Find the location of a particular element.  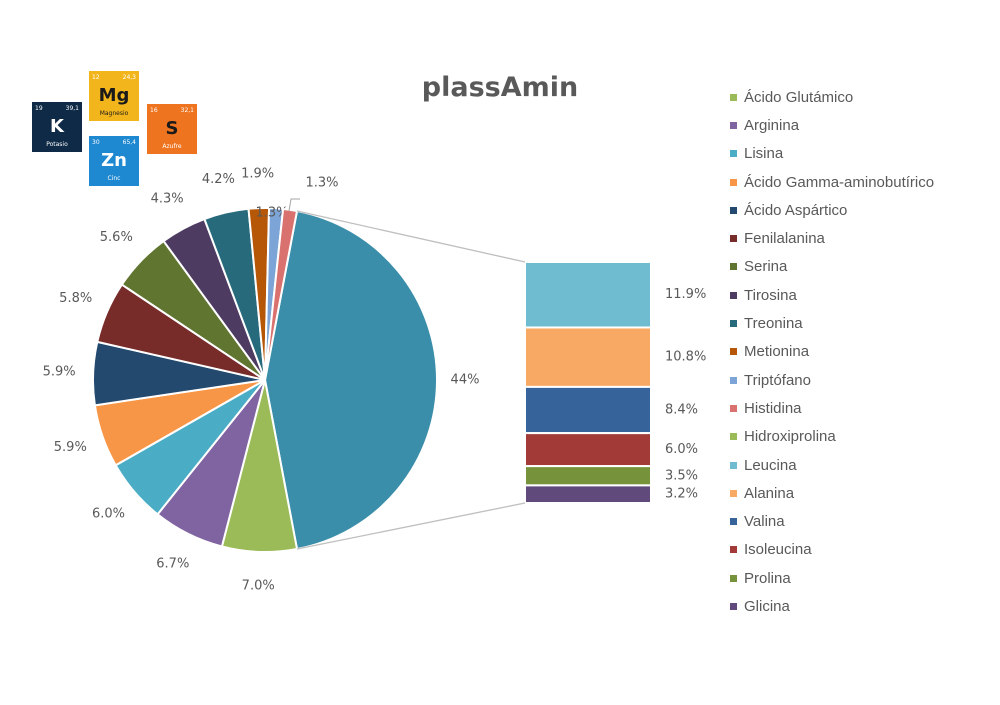

legend-label: Metionina is located at coordinates (777, 352).